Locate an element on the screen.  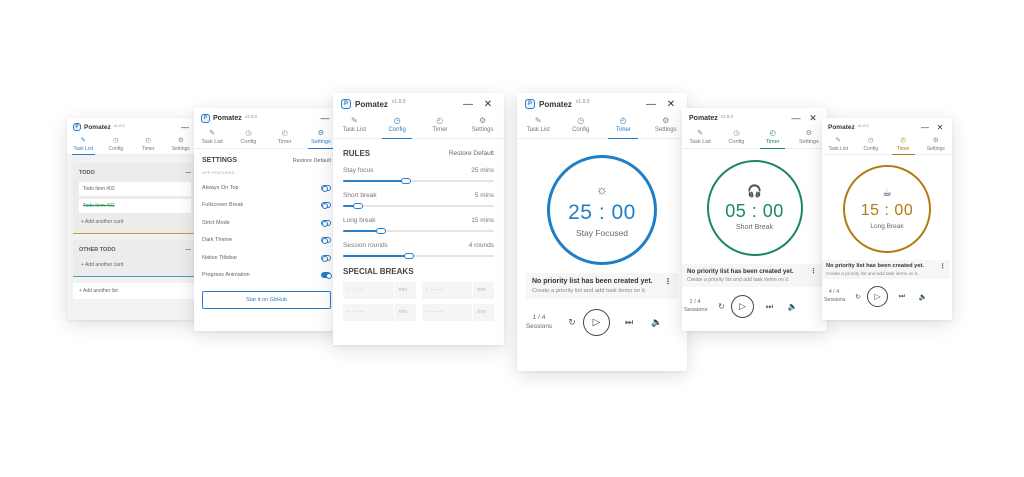
add-list-button: + Add another list is located at coordinates (135, 291).